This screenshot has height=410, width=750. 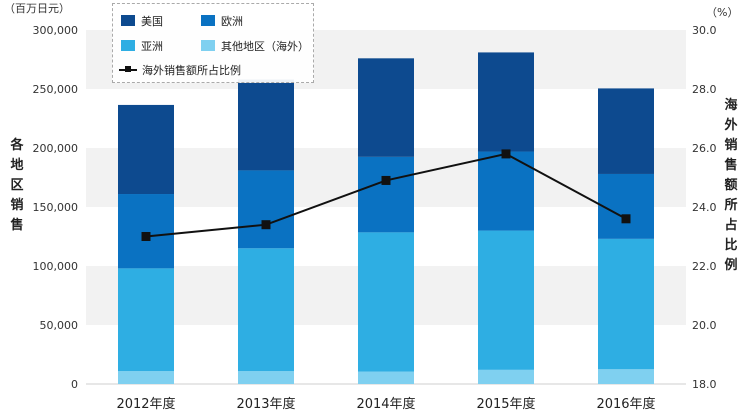 I want to click on right-tick-label: 26.0, so click(x=704, y=148).